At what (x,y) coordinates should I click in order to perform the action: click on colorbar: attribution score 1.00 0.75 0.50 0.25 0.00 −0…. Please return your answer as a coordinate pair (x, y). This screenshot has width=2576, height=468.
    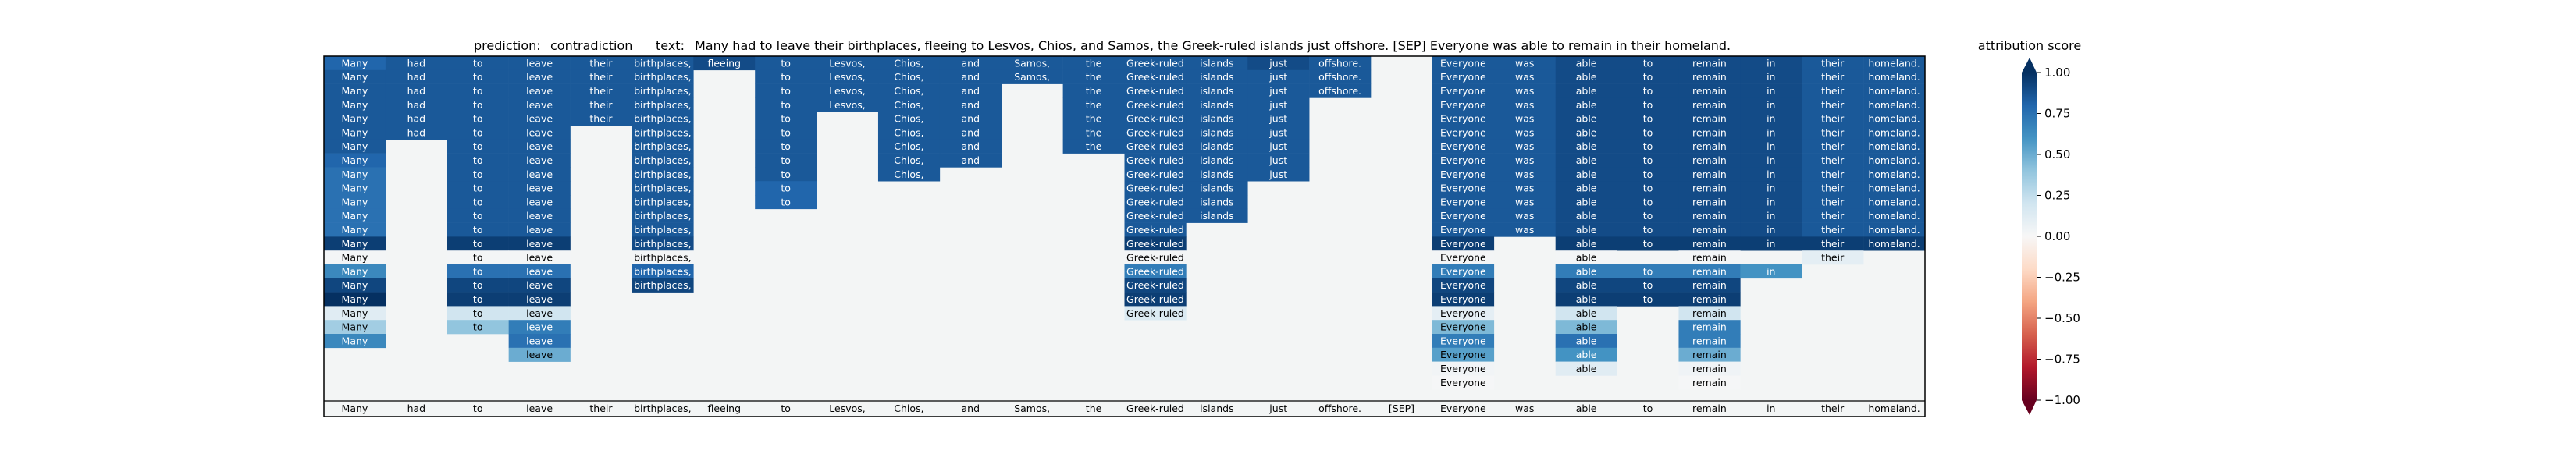
    Looking at the image, I should click on (2029, 227).